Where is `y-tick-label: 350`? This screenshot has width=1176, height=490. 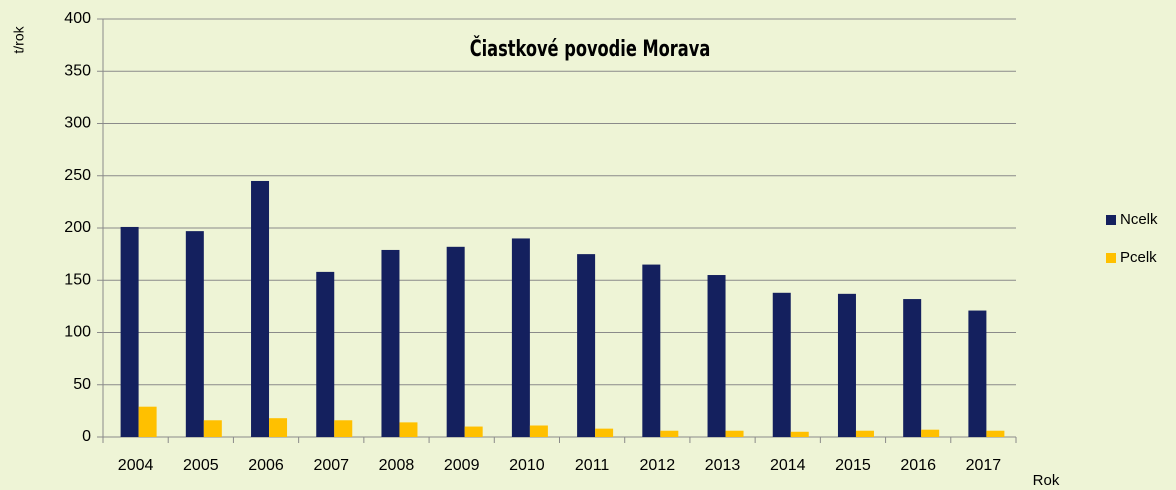
y-tick-label: 350 is located at coordinates (77, 70).